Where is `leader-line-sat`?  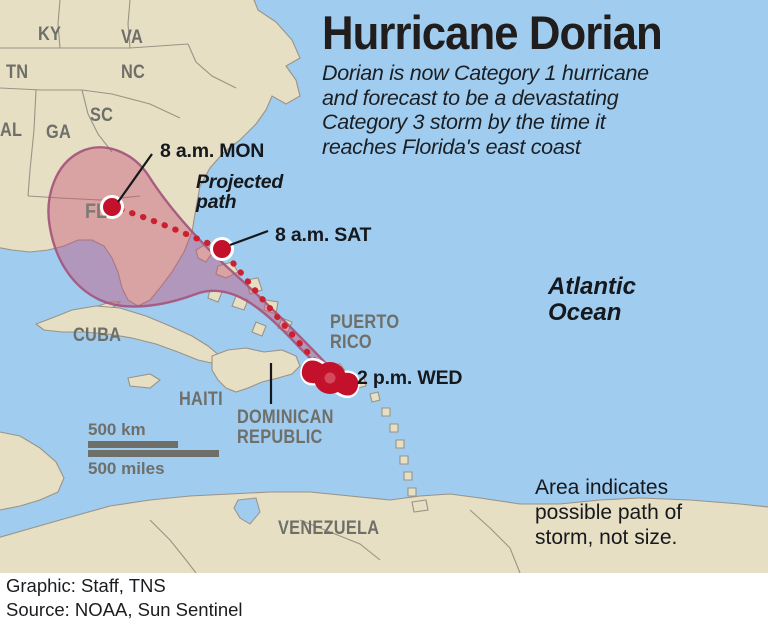 leader-line-sat is located at coordinates (249, 238).